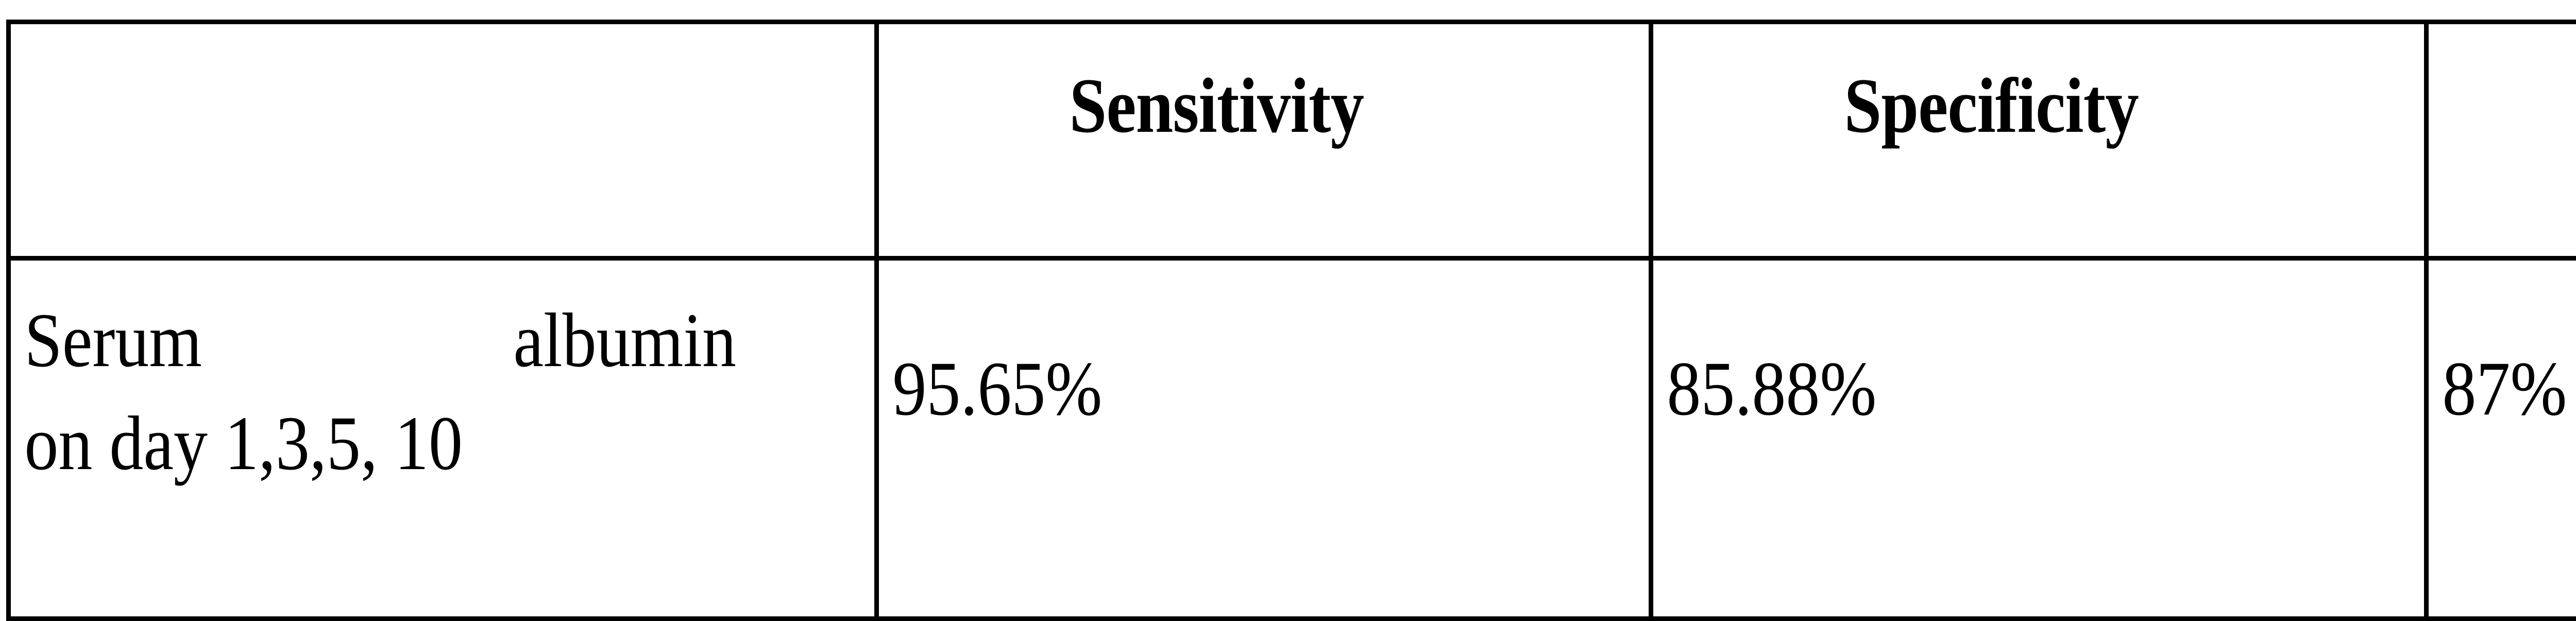  I want to click on cell-accuracy: 87%, so click(2501, 438).